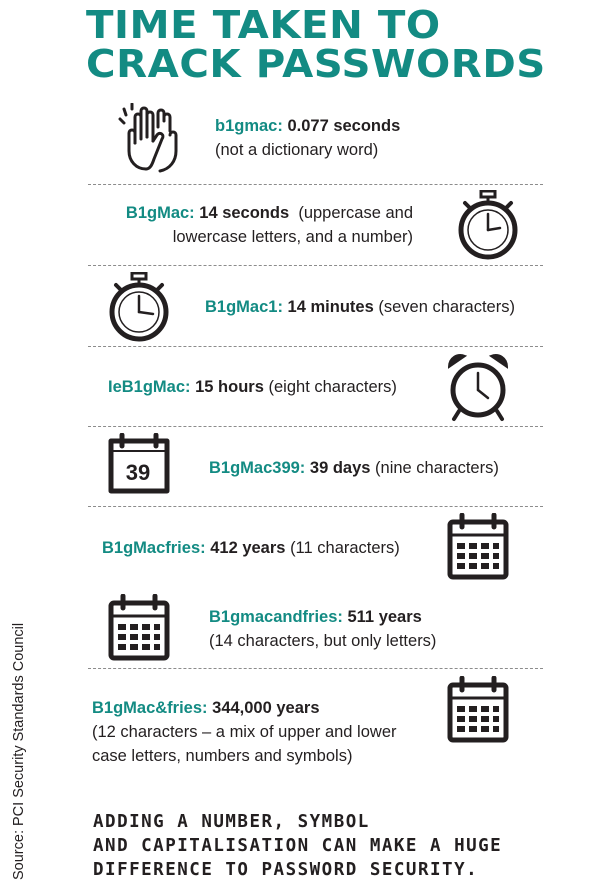  I want to click on crack-item-5: B1gMacfries: 412 years (11 characters), so click(251, 548).